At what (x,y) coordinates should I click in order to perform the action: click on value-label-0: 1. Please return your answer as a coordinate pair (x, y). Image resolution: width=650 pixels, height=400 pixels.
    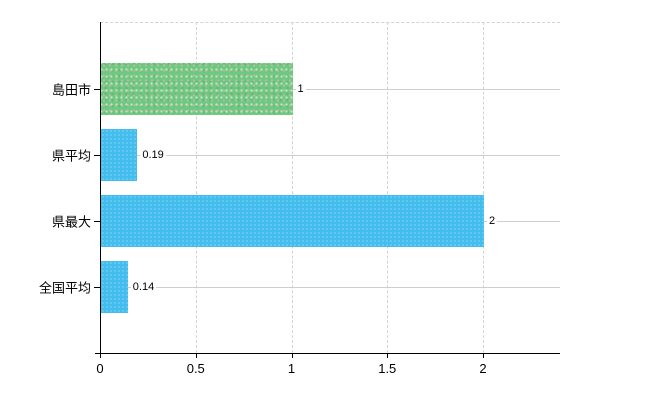
    Looking at the image, I should click on (300, 88).